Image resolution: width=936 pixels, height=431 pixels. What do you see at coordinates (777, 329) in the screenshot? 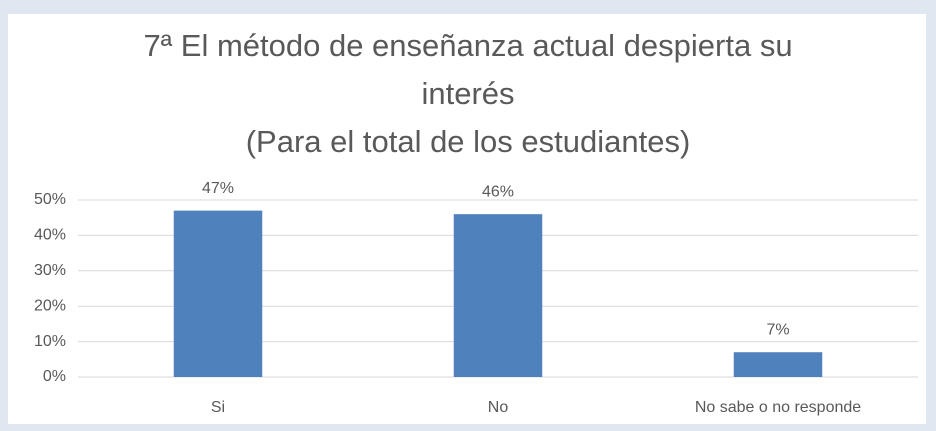
I see `data-label: 7%` at bounding box center [777, 329].